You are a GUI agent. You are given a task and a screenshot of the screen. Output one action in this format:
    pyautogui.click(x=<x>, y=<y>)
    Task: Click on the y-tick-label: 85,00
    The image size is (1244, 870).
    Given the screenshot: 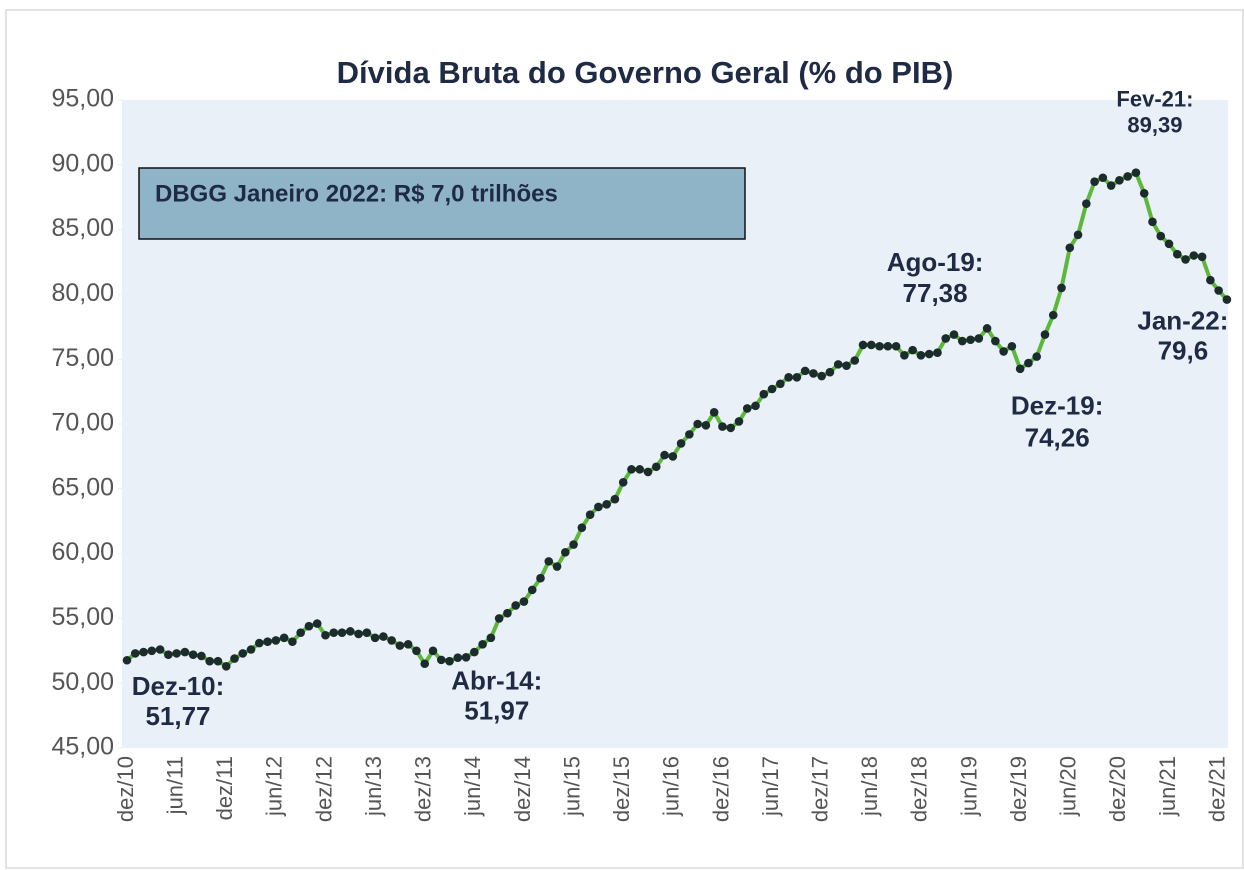 What is the action you would take?
    pyautogui.click(x=82, y=228)
    